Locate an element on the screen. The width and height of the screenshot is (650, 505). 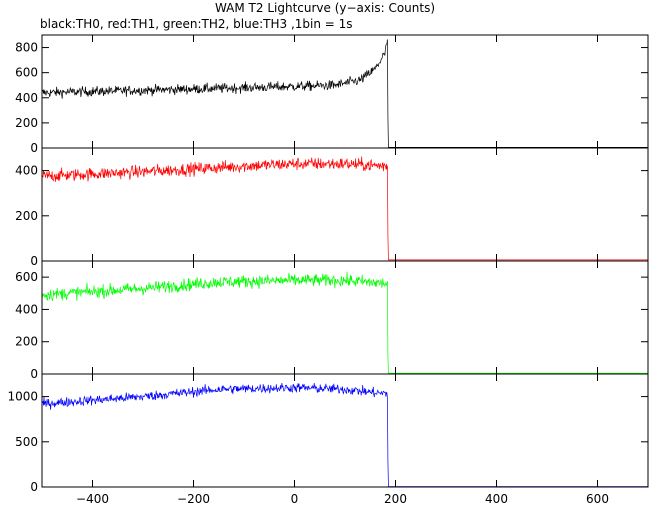
y-tick-label-th2: 0 is located at coordinates (34, 374).